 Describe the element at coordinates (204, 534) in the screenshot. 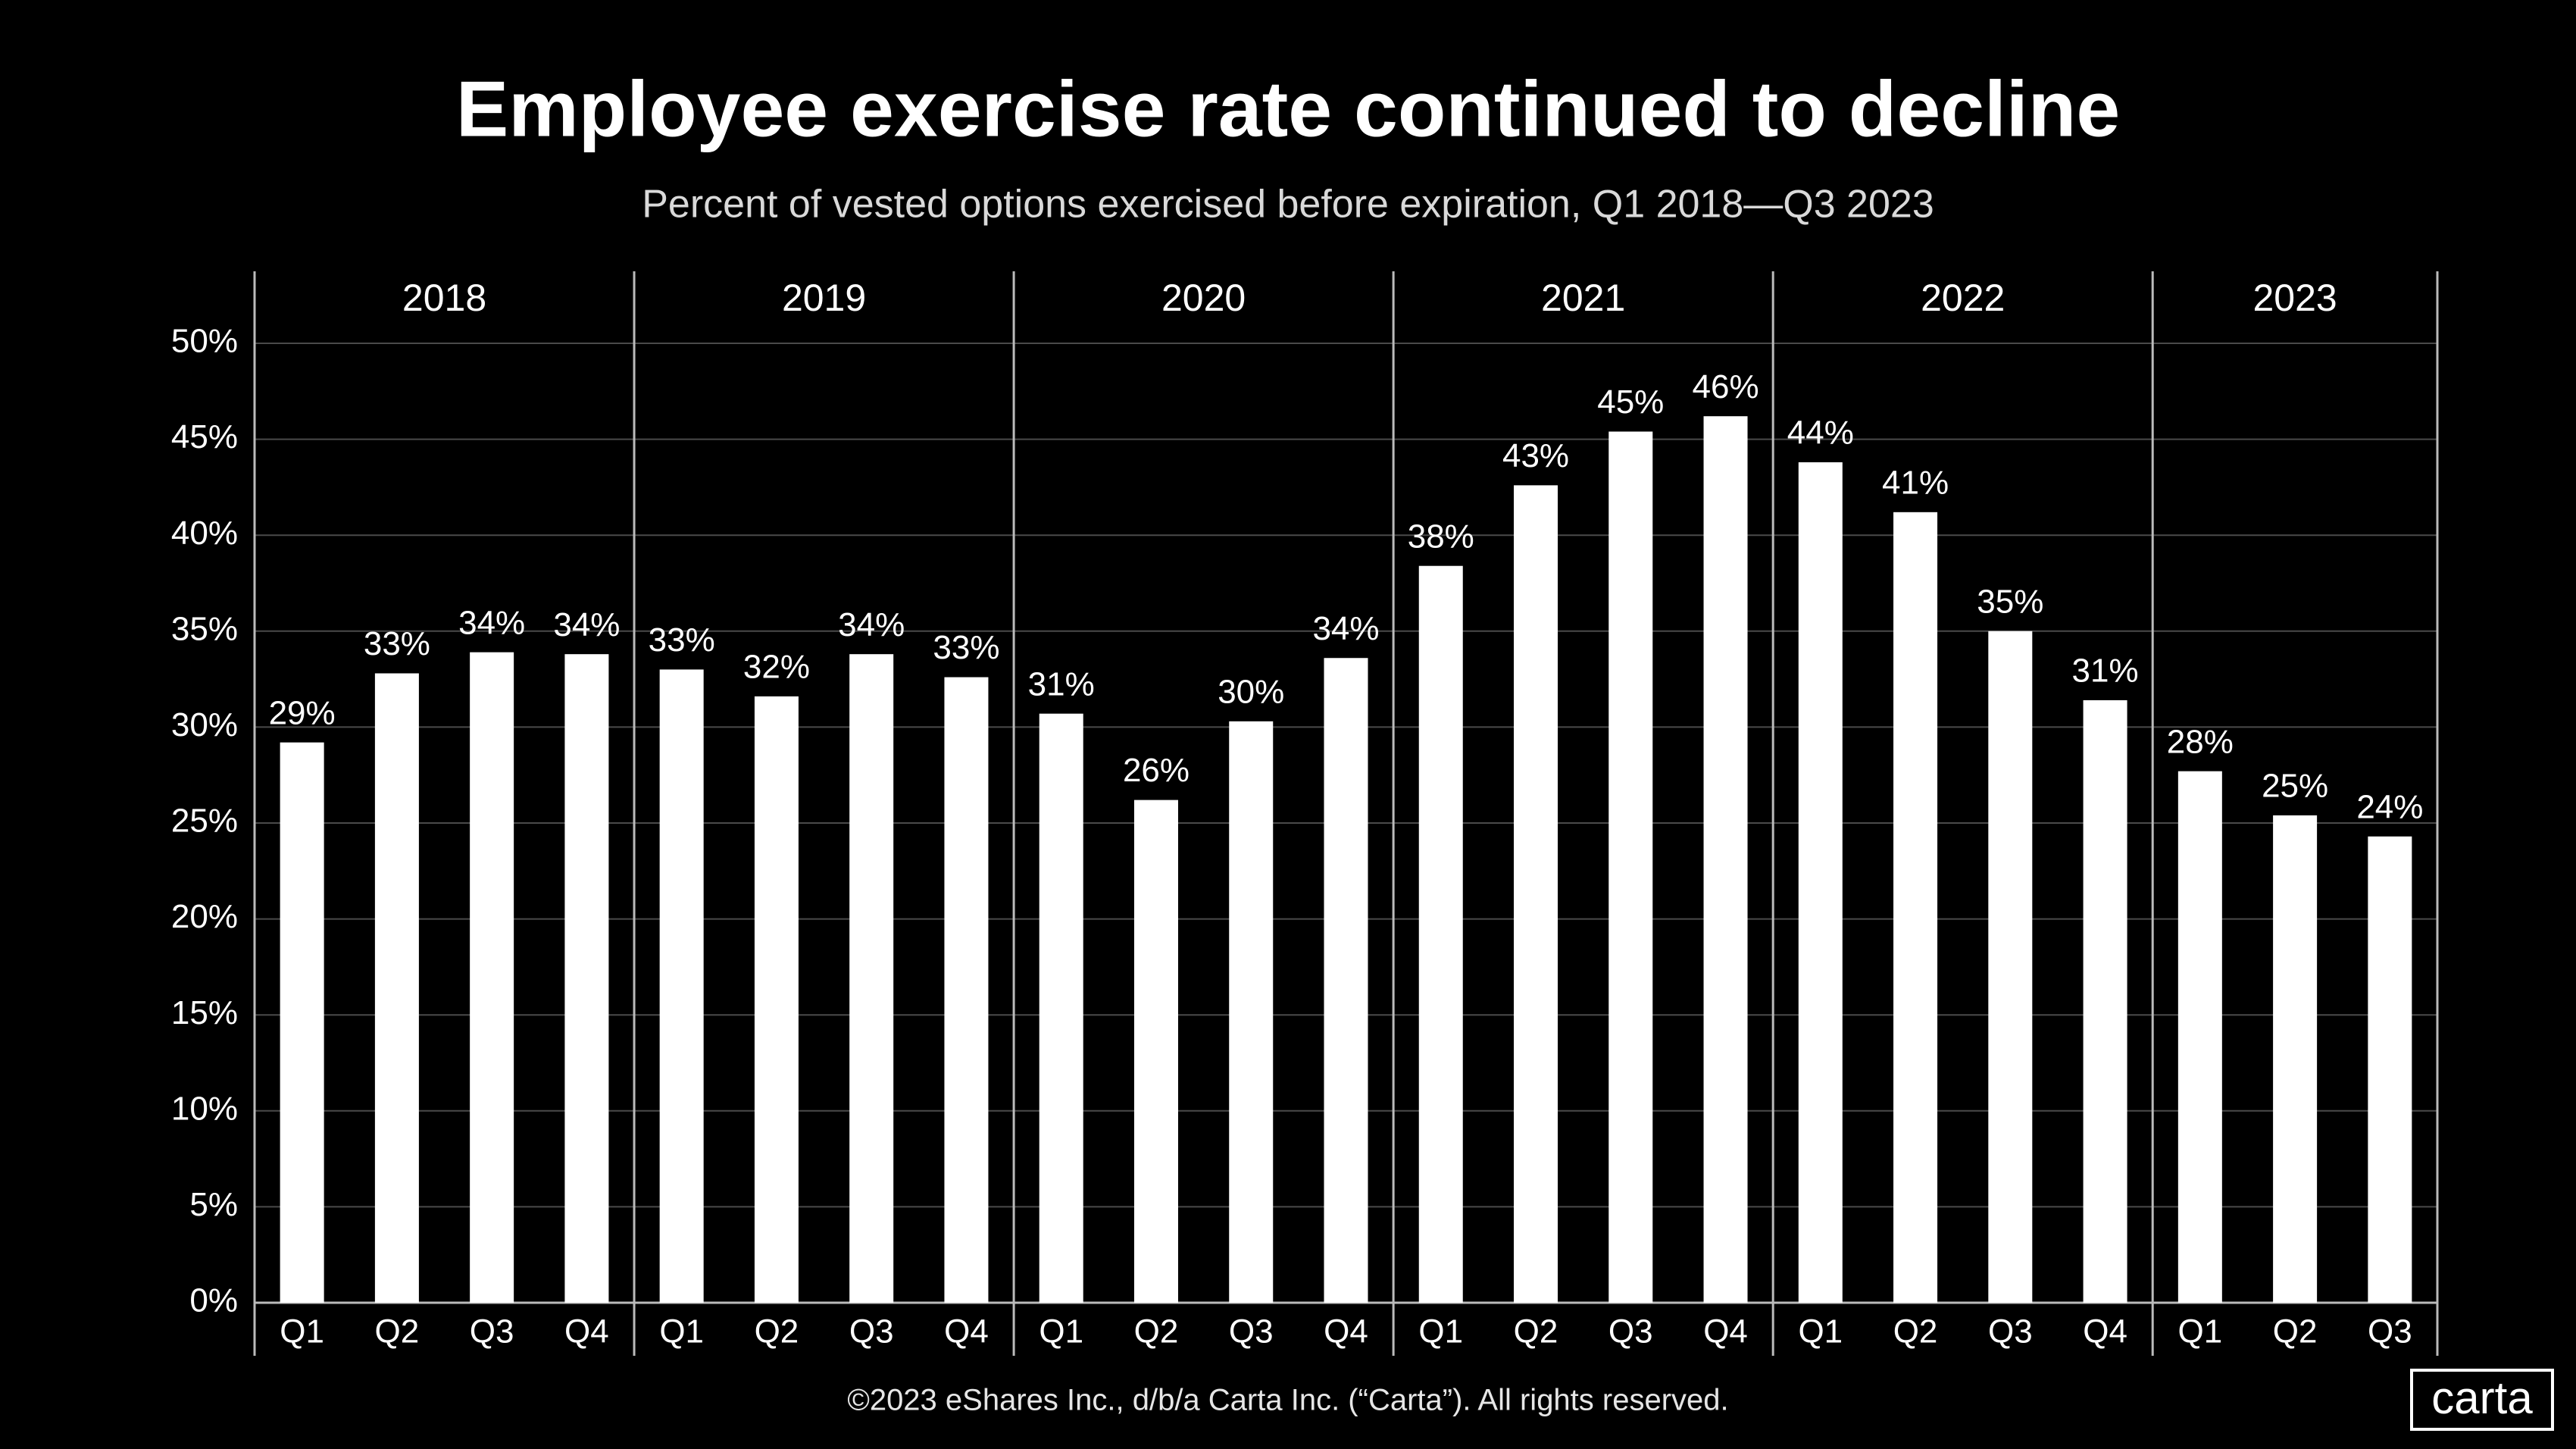

I see `y-tick-label: 40%` at that location.